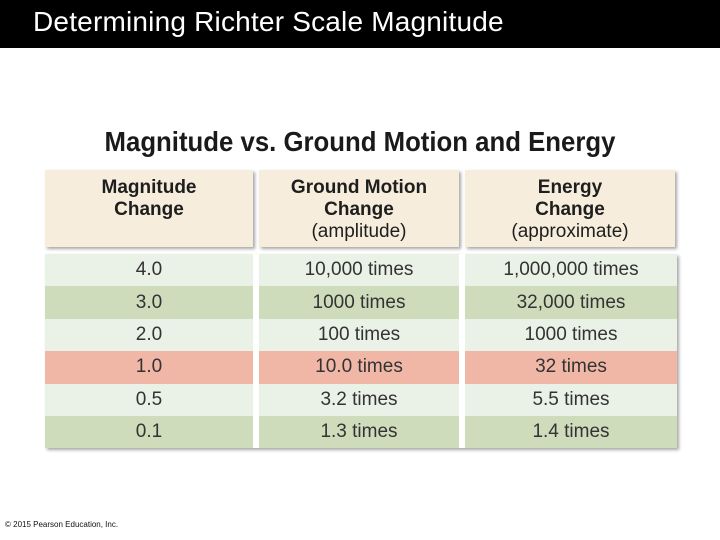 Image resolution: width=720 pixels, height=540 pixels. I want to click on cell-ground-motion: 10,000 times, so click(356, 270).